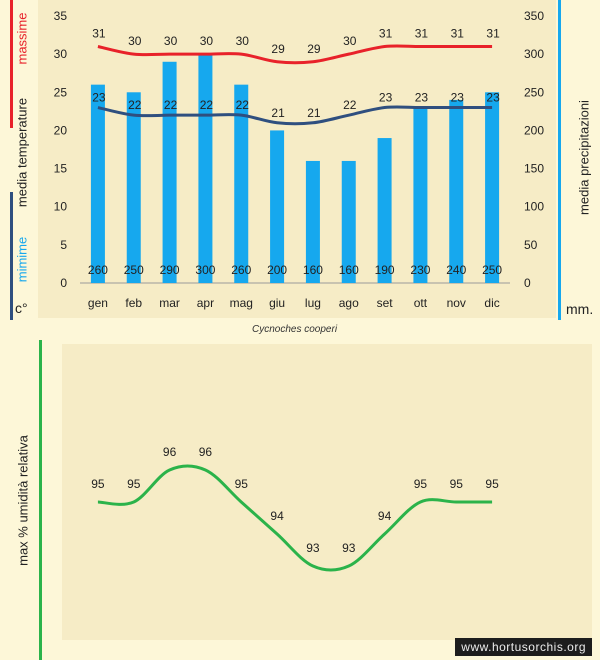 This screenshot has height=660, width=600. What do you see at coordinates (21, 308) in the screenshot?
I see `celsius-unit-label: c°` at bounding box center [21, 308].